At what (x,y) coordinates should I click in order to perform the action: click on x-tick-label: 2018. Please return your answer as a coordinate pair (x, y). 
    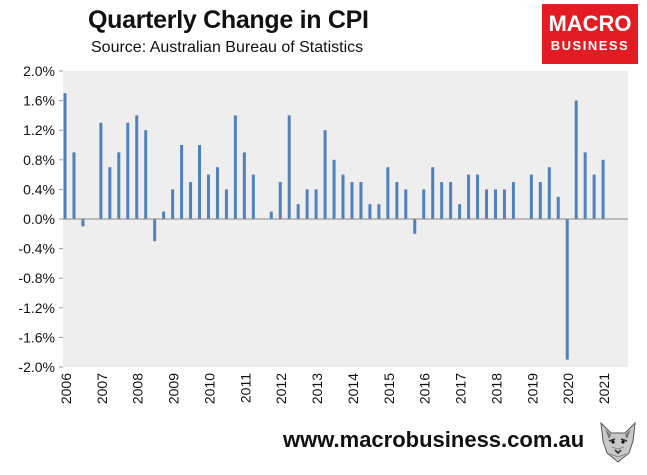
    Looking at the image, I should click on (496, 388).